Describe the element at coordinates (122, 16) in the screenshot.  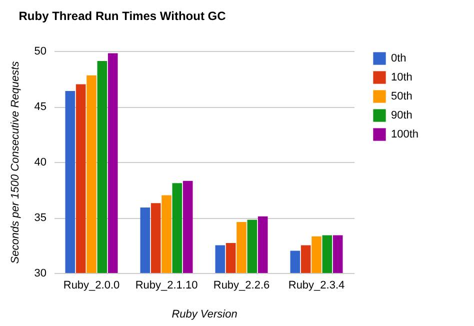
I see `chart-title: Ruby Thread Run Times Without GC` at that location.